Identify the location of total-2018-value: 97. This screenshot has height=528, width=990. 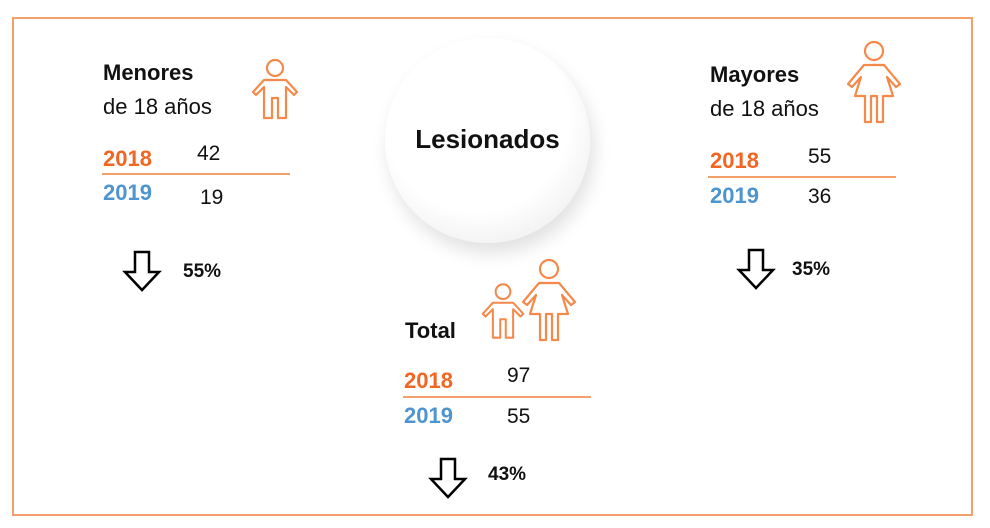
(519, 375).